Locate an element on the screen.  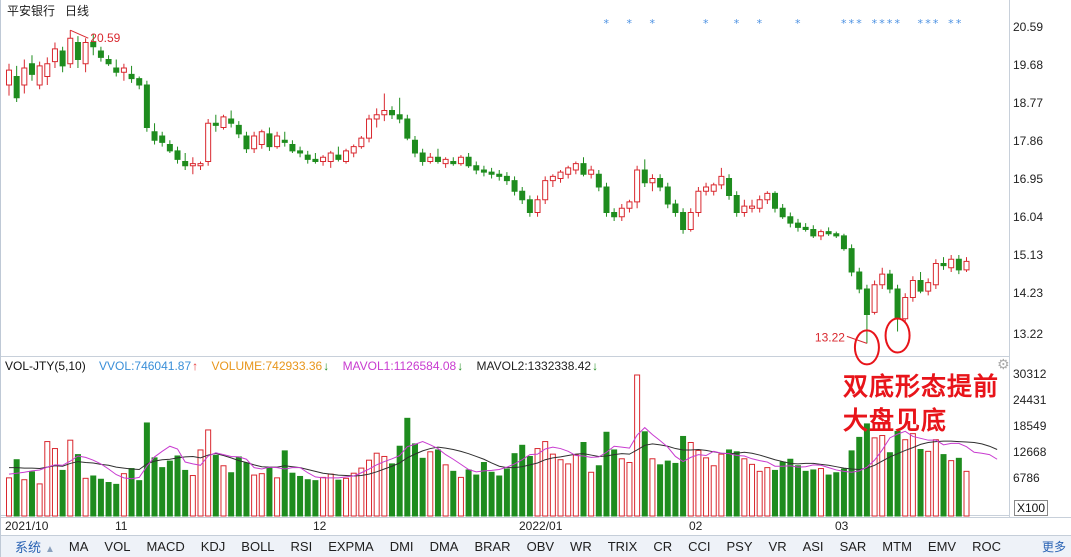
gear-icon: ⚙ is located at coordinates (1003, 365).